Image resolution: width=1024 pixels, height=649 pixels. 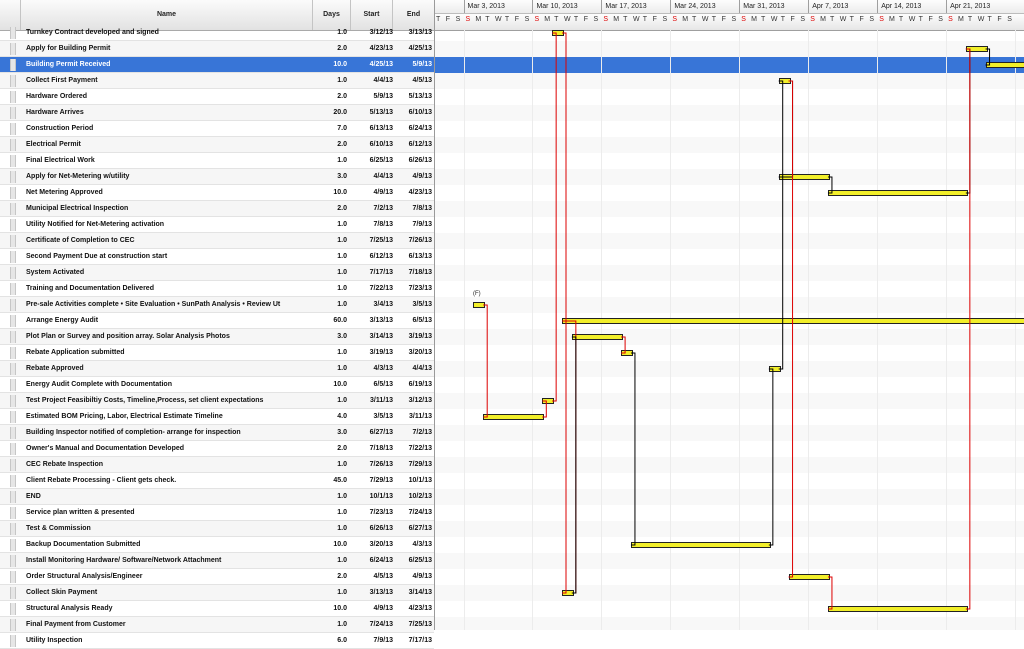 I want to click on task-name: Order Structural Analysis/Engineer, so click(x=84, y=576).